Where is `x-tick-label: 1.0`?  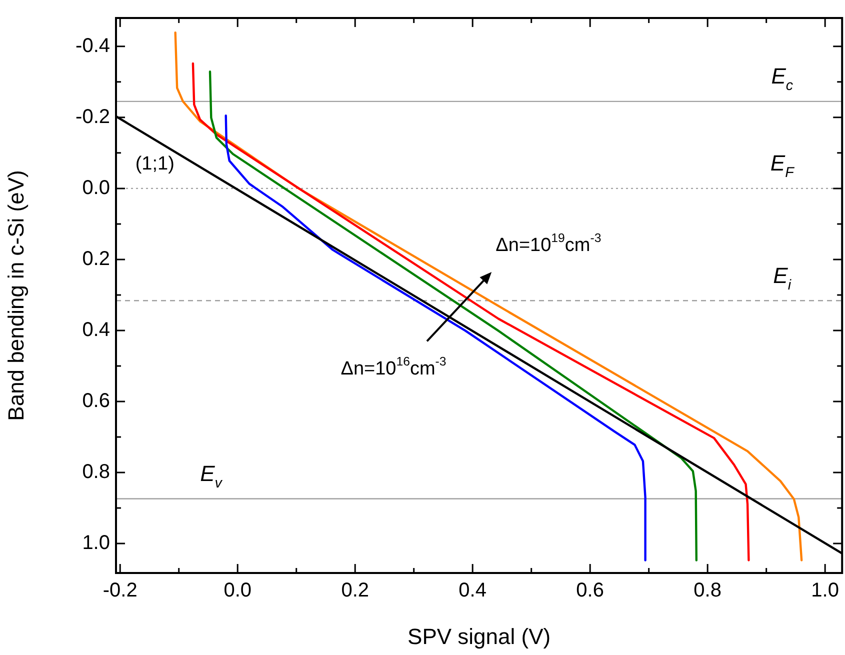 x-tick-label: 1.0 is located at coordinates (825, 591).